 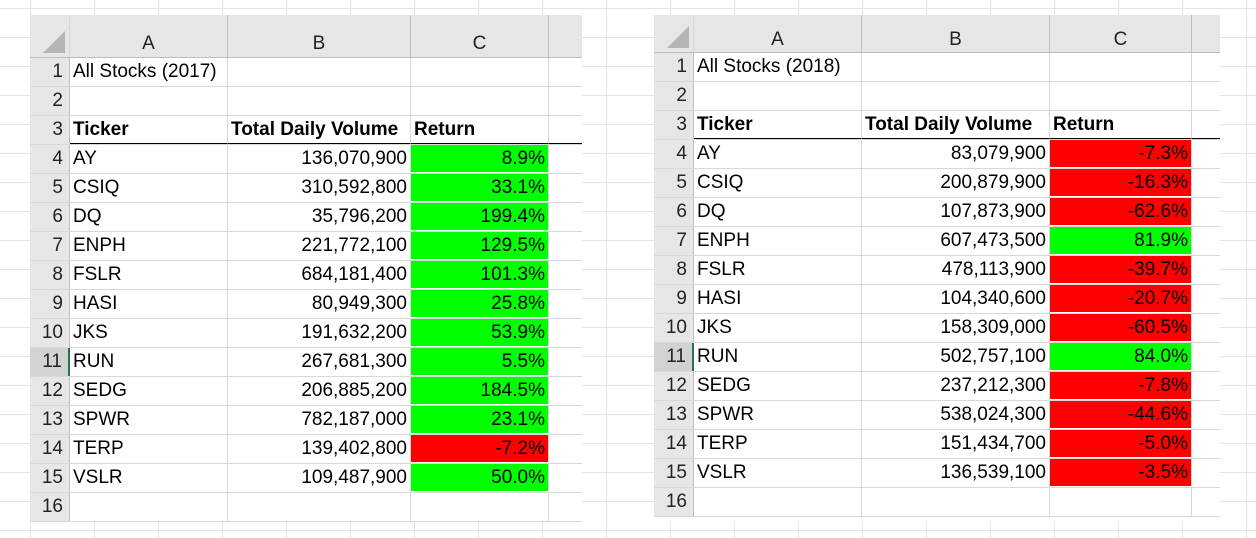 I want to click on column-header-b: B, so click(x=956, y=33).